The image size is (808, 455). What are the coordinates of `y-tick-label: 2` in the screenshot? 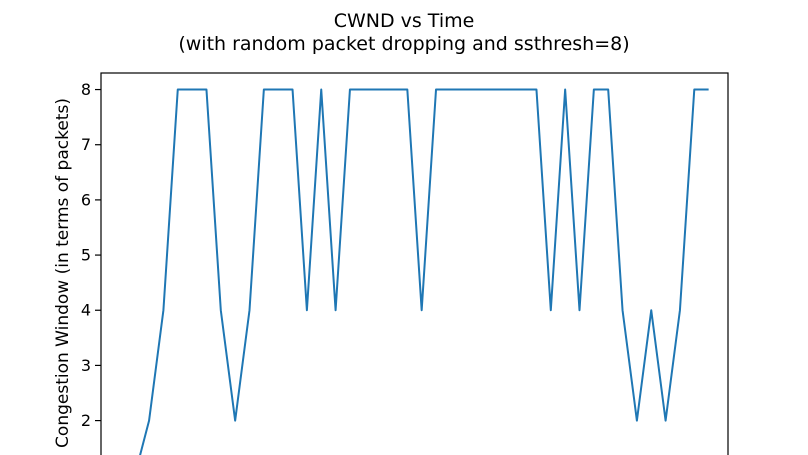 It's located at (86, 420).